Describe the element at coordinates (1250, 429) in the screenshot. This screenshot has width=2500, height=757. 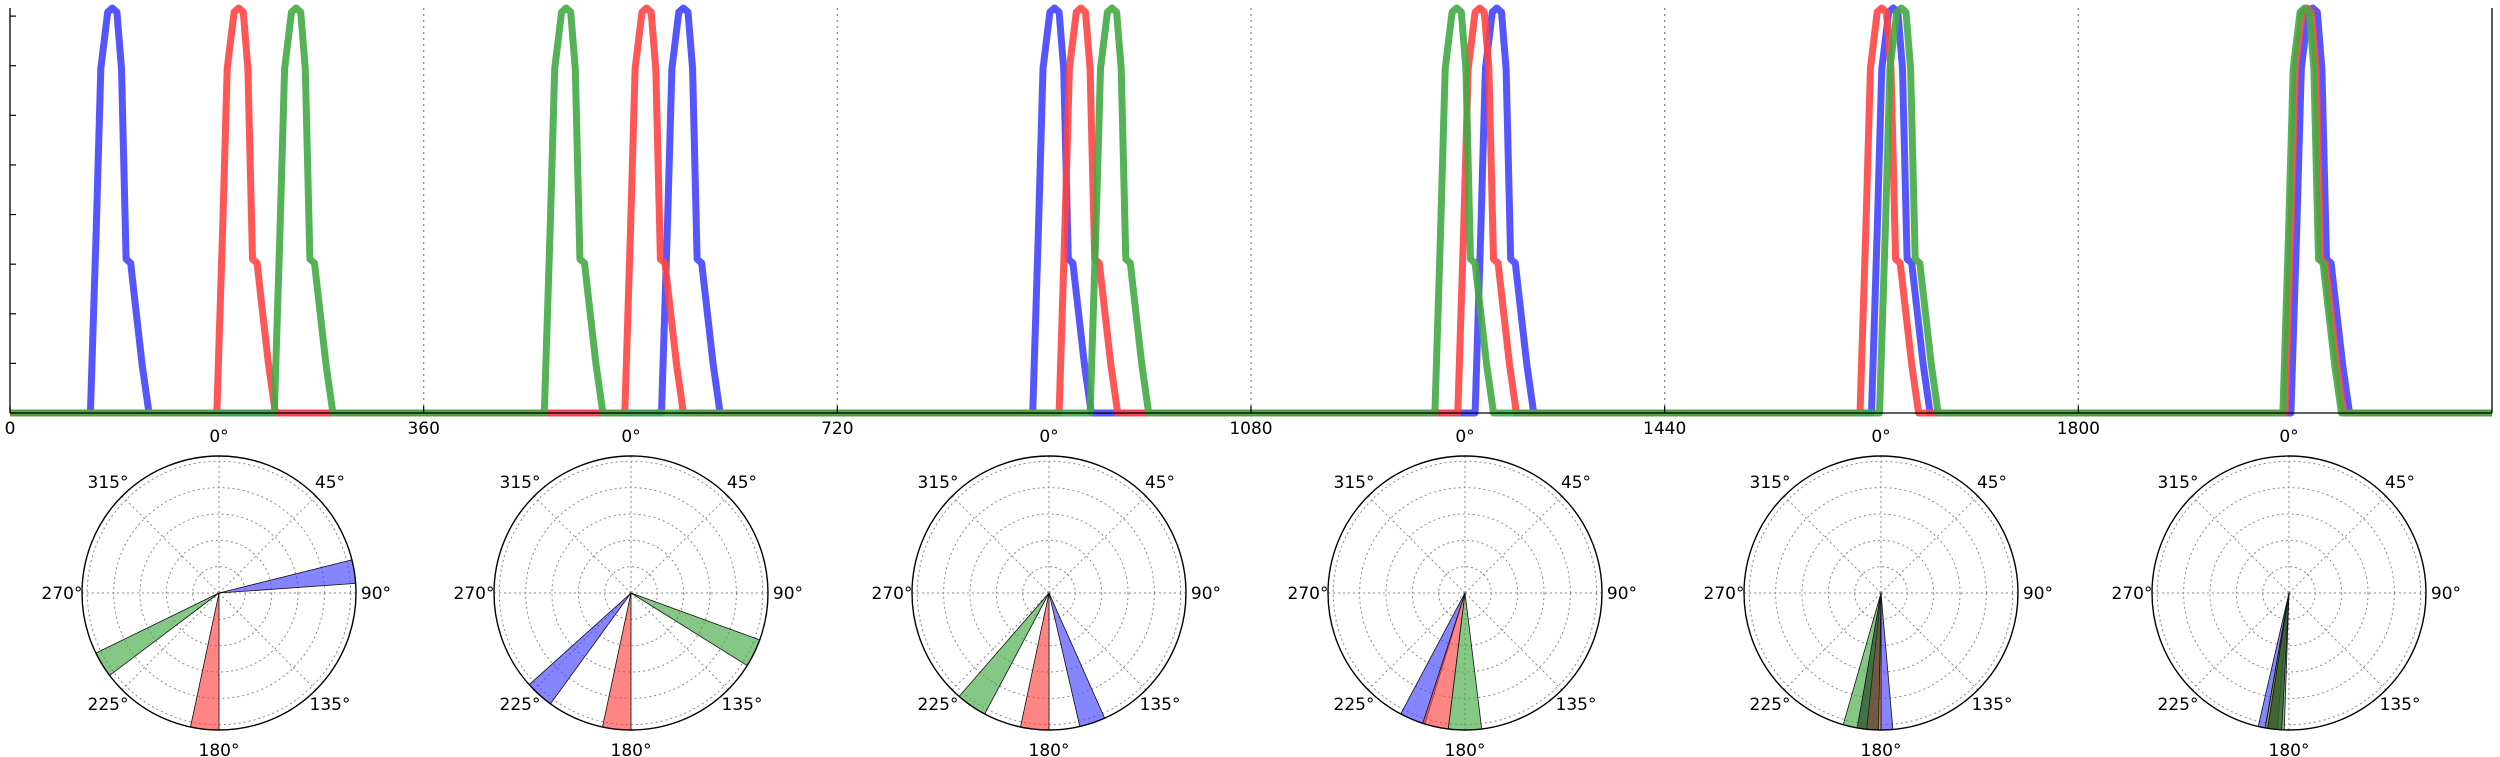
I see `x-tick-label-3: 1080` at that location.